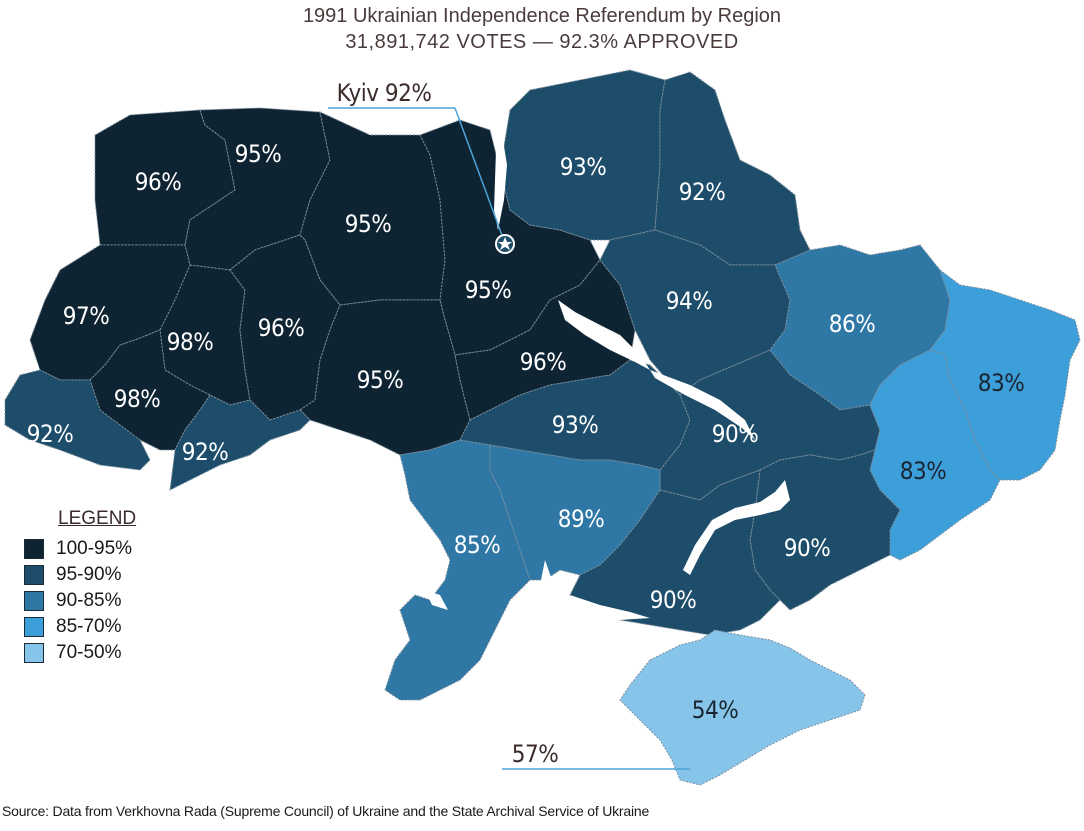 The image size is (1084, 831). I want to click on region-zakarpattia, so click(77, 420).